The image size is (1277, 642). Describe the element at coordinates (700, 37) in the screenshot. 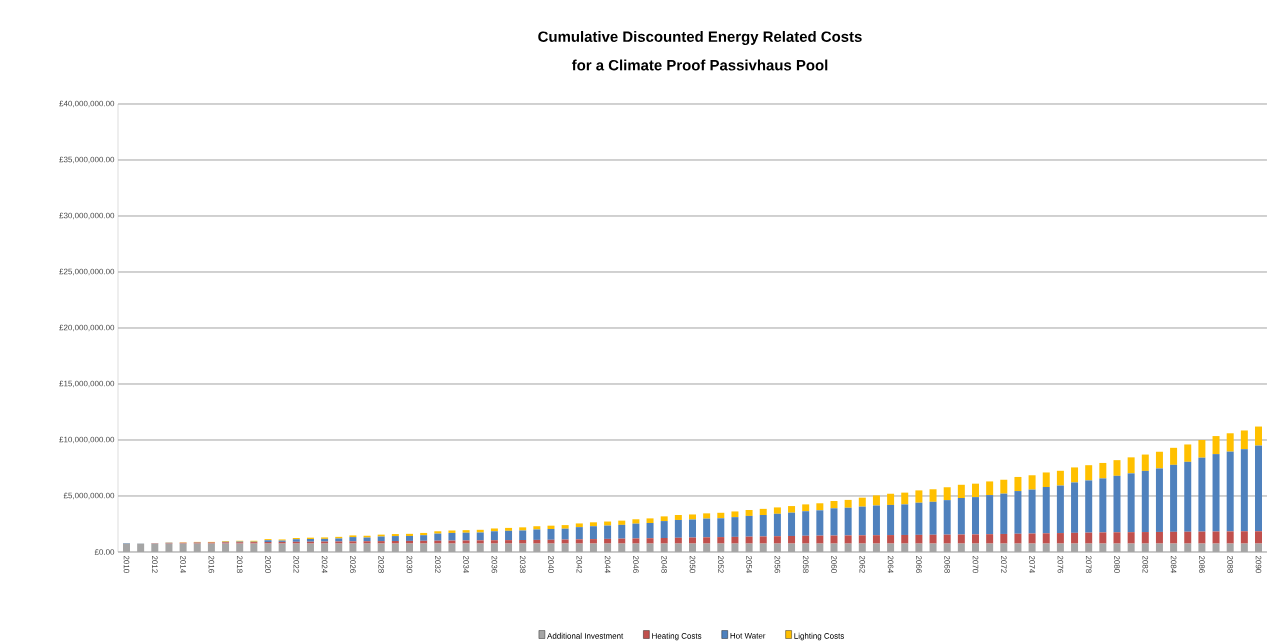

I see `chart-title: Cumulative Discounted Energy Related Costs` at that location.